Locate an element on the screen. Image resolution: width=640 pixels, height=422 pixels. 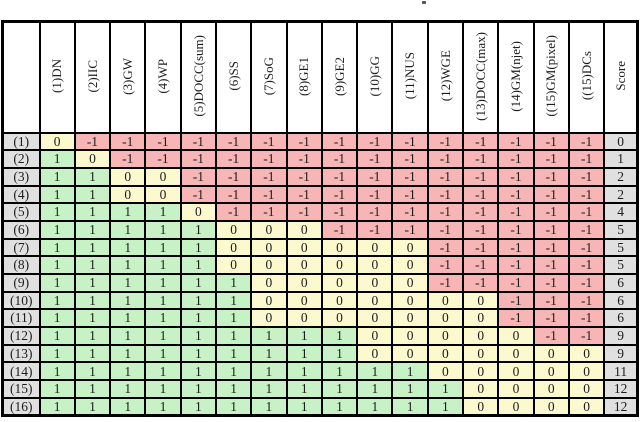
column-header-label: (3)GW is located at coordinates (127, 76).